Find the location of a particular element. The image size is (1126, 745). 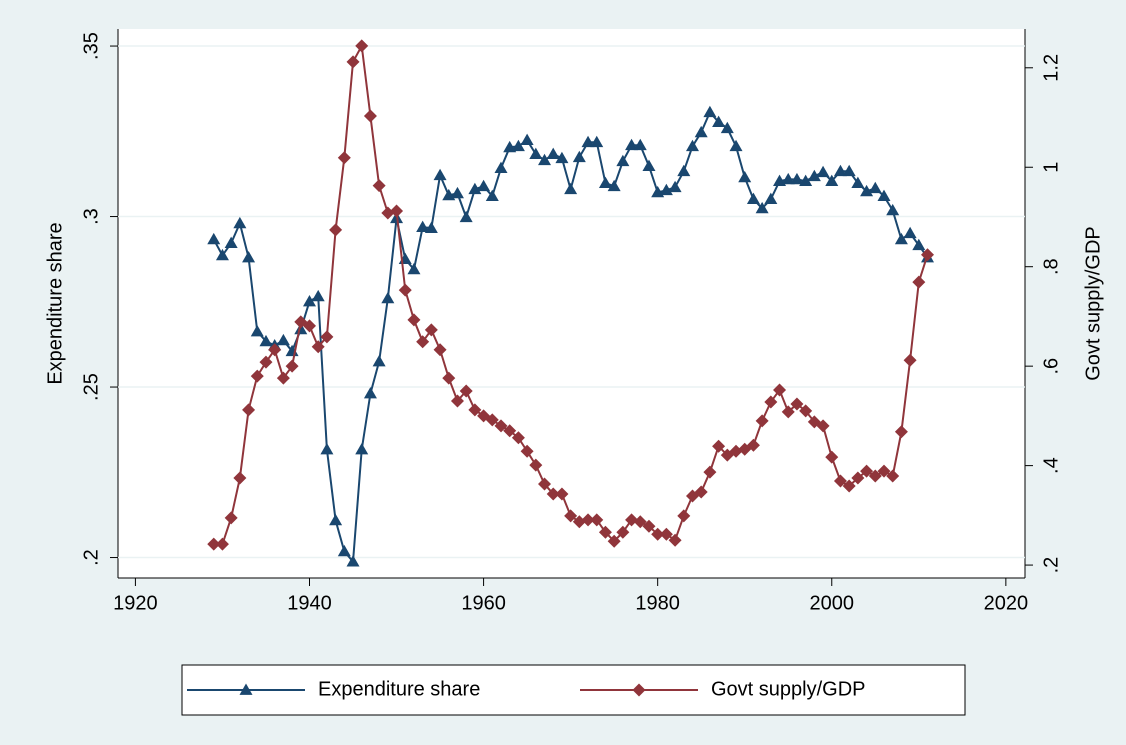

legend-box is located at coordinates (573, 690).